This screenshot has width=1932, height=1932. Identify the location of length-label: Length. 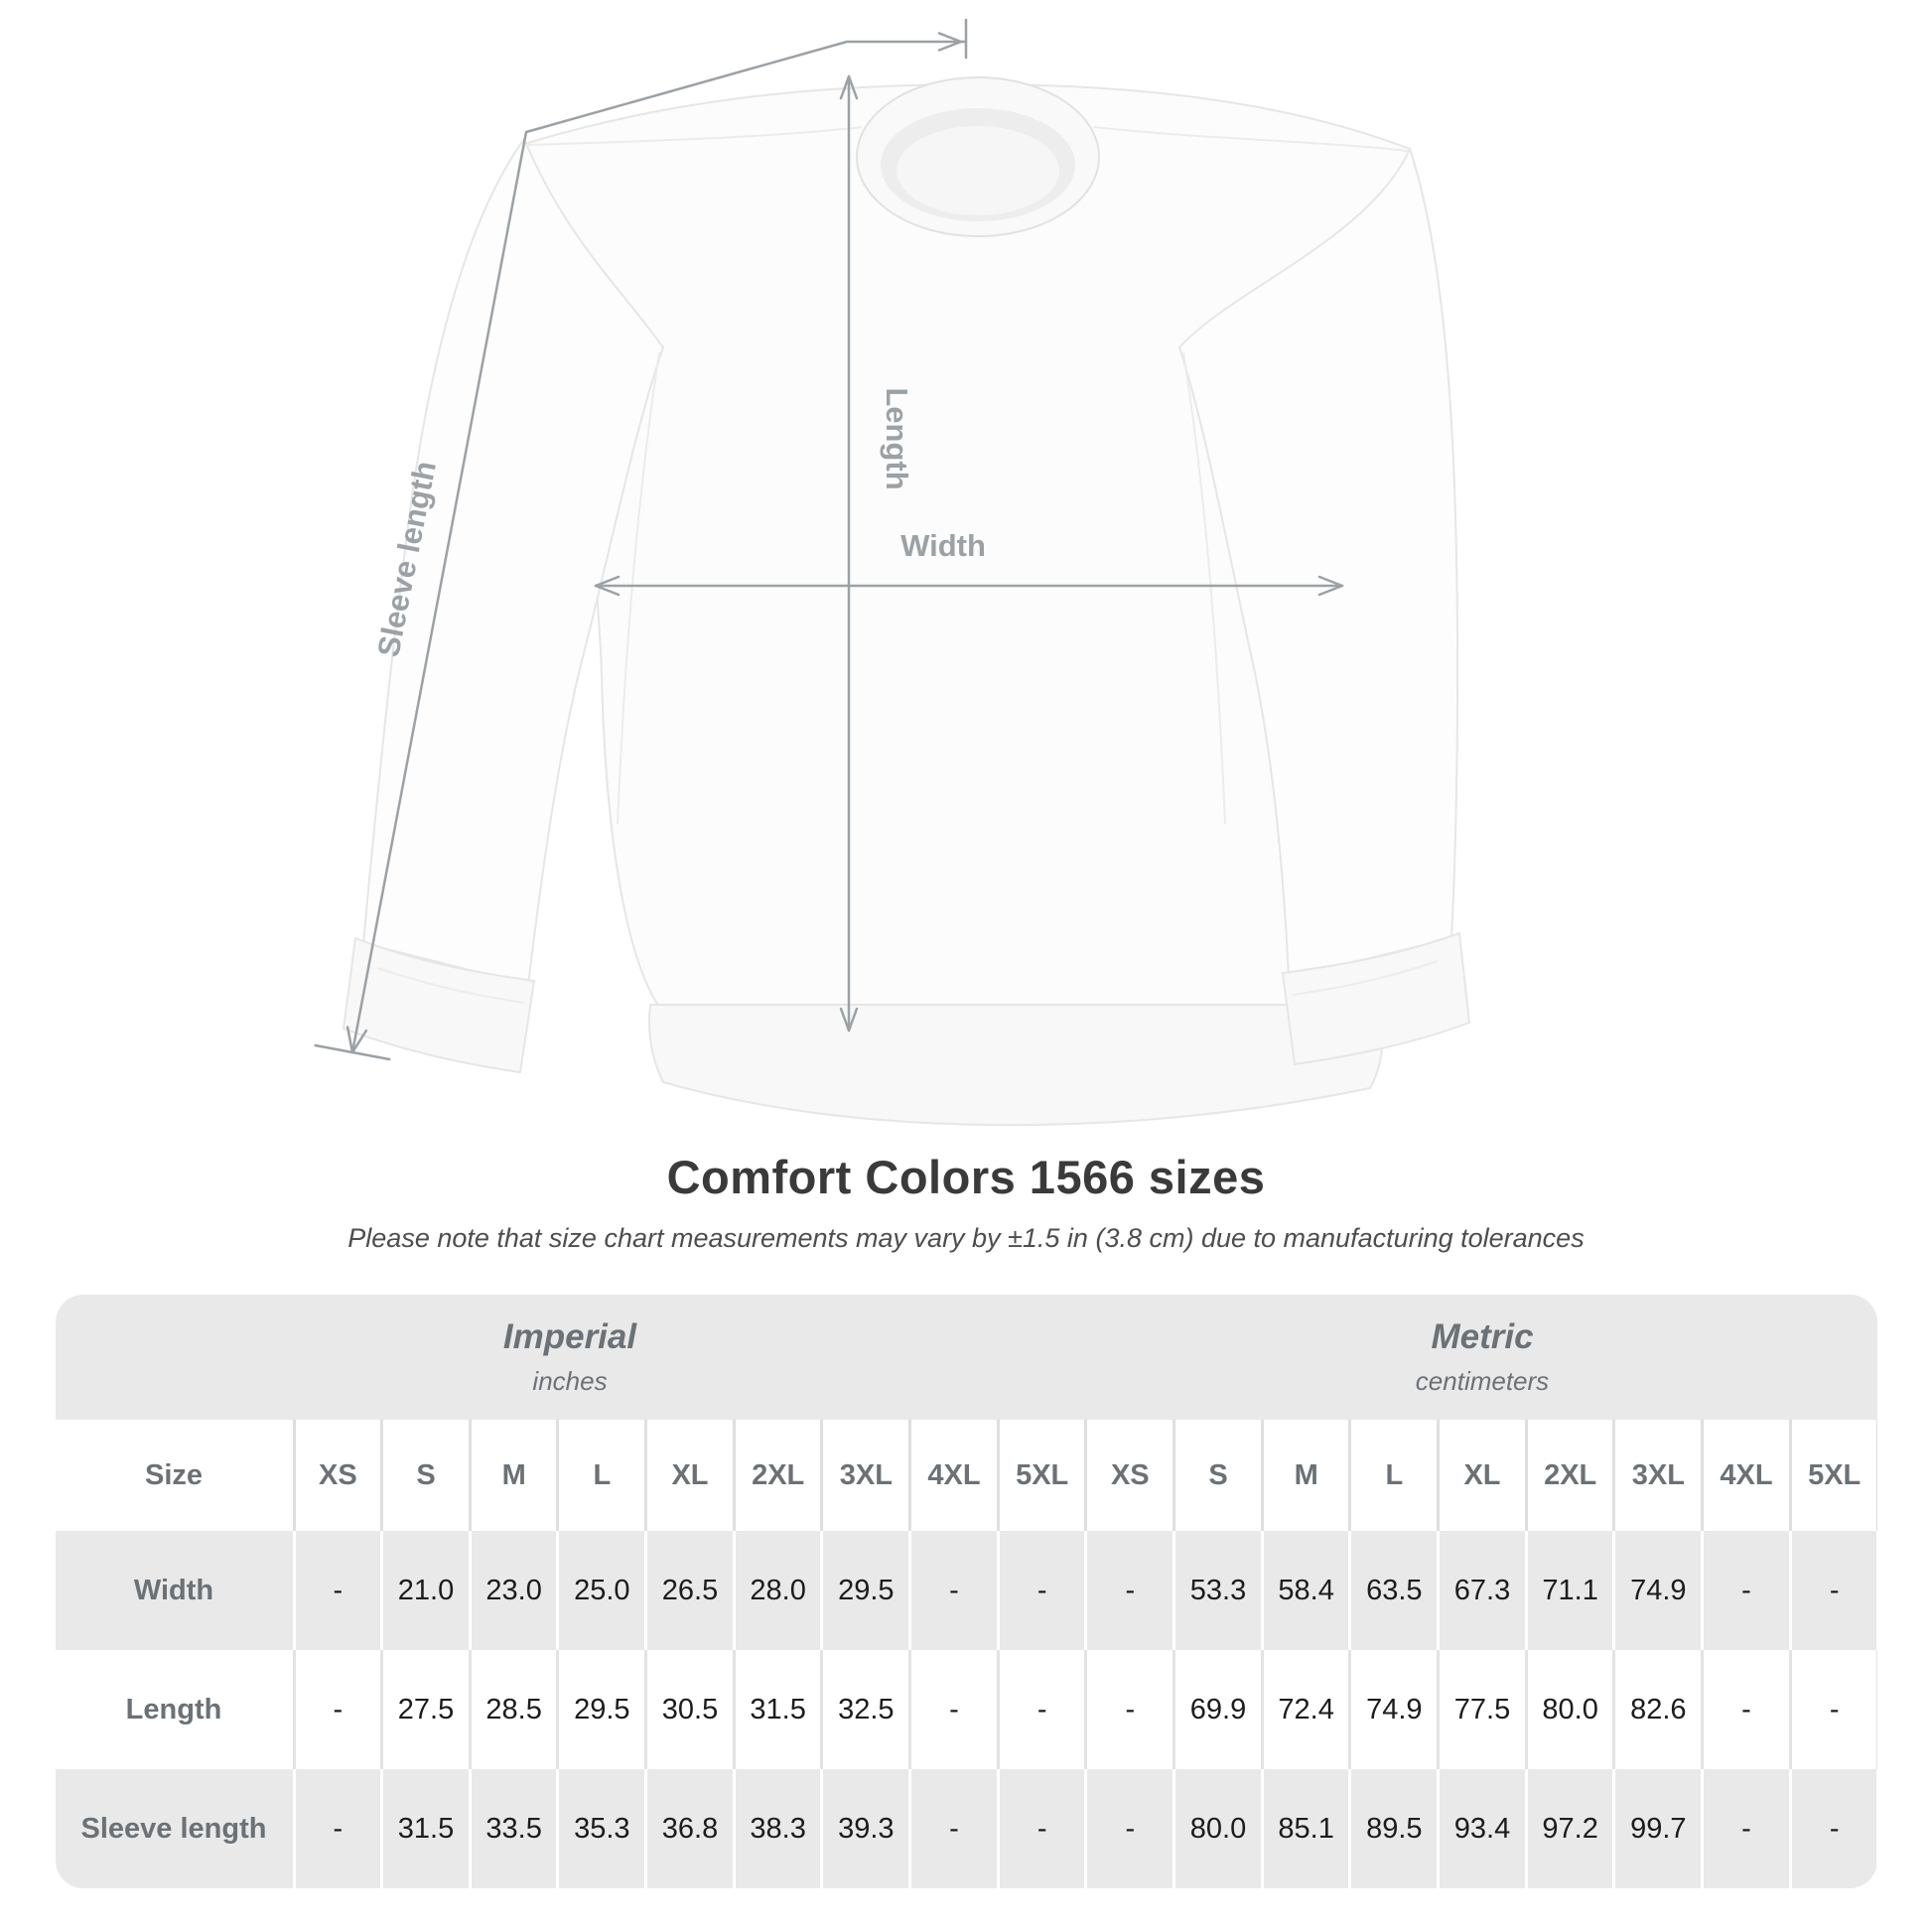
(897, 438).